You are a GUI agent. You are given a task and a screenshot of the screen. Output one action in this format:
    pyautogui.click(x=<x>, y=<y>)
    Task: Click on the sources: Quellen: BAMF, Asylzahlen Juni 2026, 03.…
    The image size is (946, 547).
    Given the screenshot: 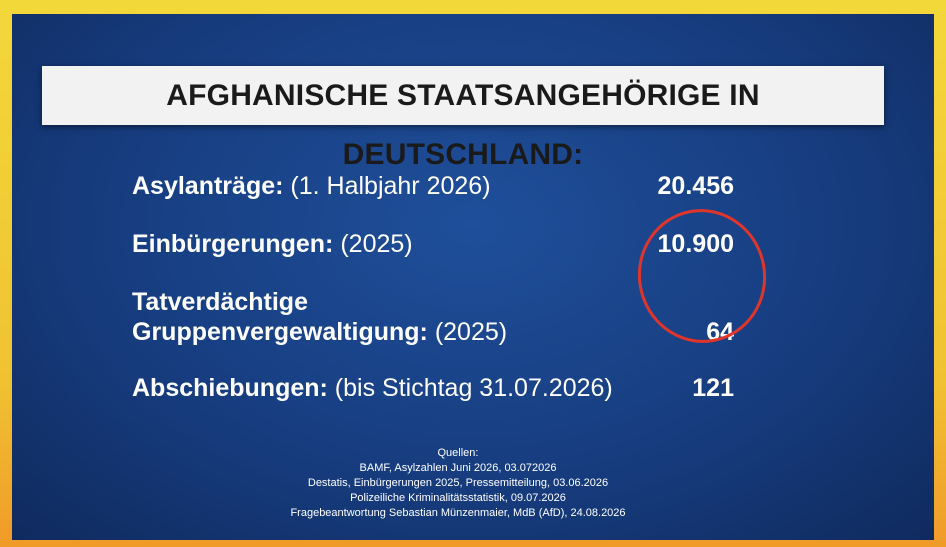 What is the action you would take?
    pyautogui.click(x=458, y=483)
    